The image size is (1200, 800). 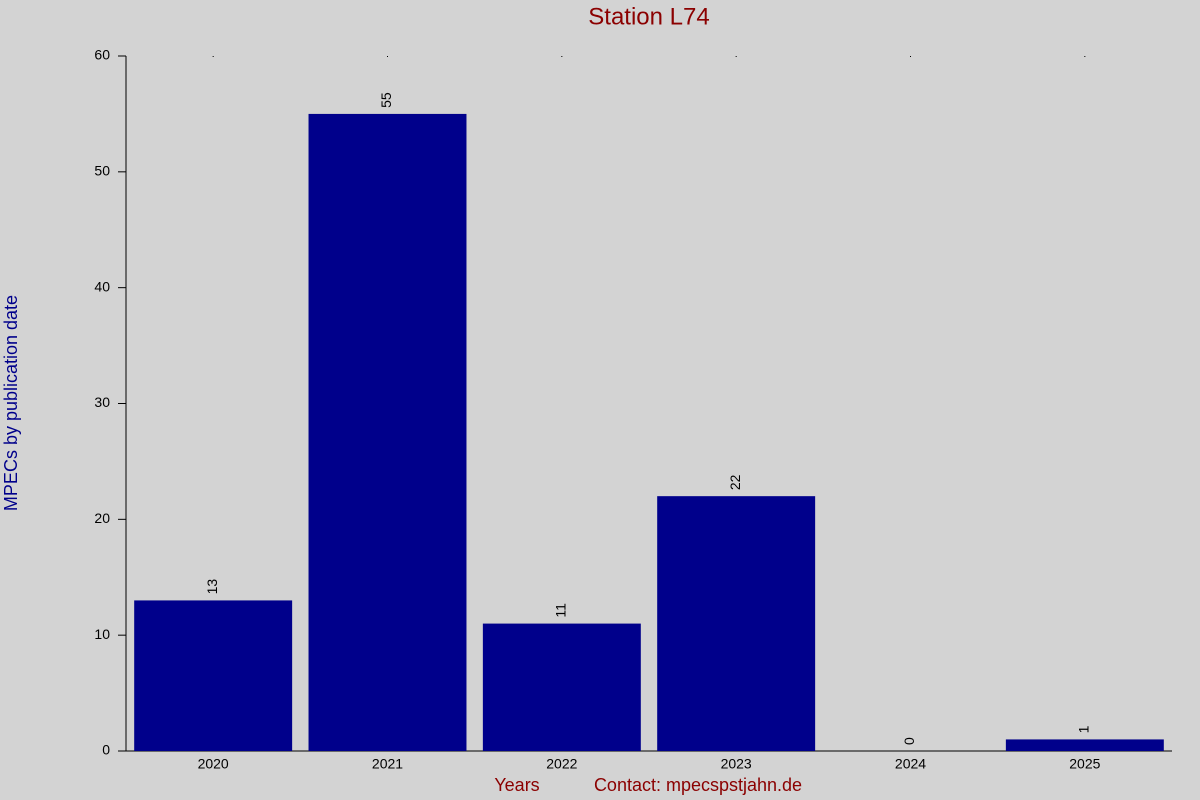 I want to click on x-tick-label: 2021, so click(x=387, y=764).